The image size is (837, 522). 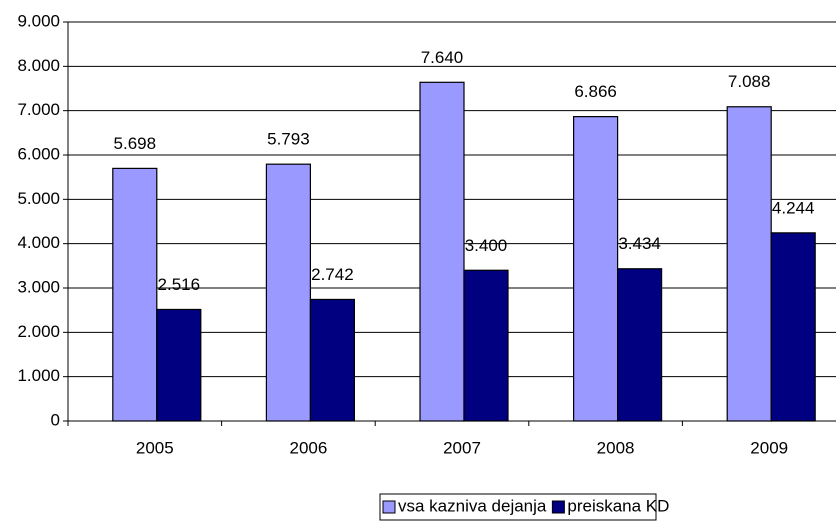 I want to click on legend-label: vsa kazniva dejanja, so click(x=472, y=505).